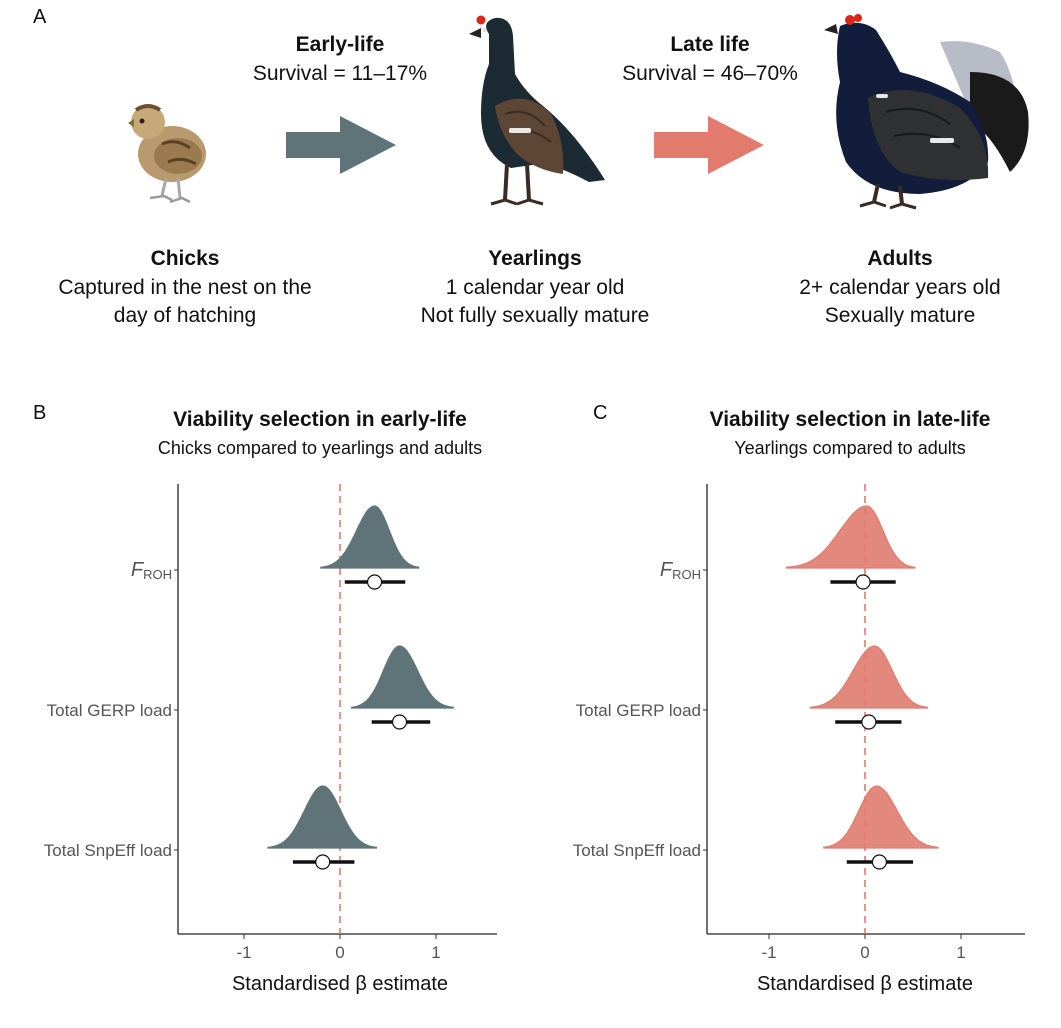 The image size is (1061, 1028). What do you see at coordinates (710, 73) in the screenshot?
I see `late-life-survival: Survival = 46–70%` at bounding box center [710, 73].